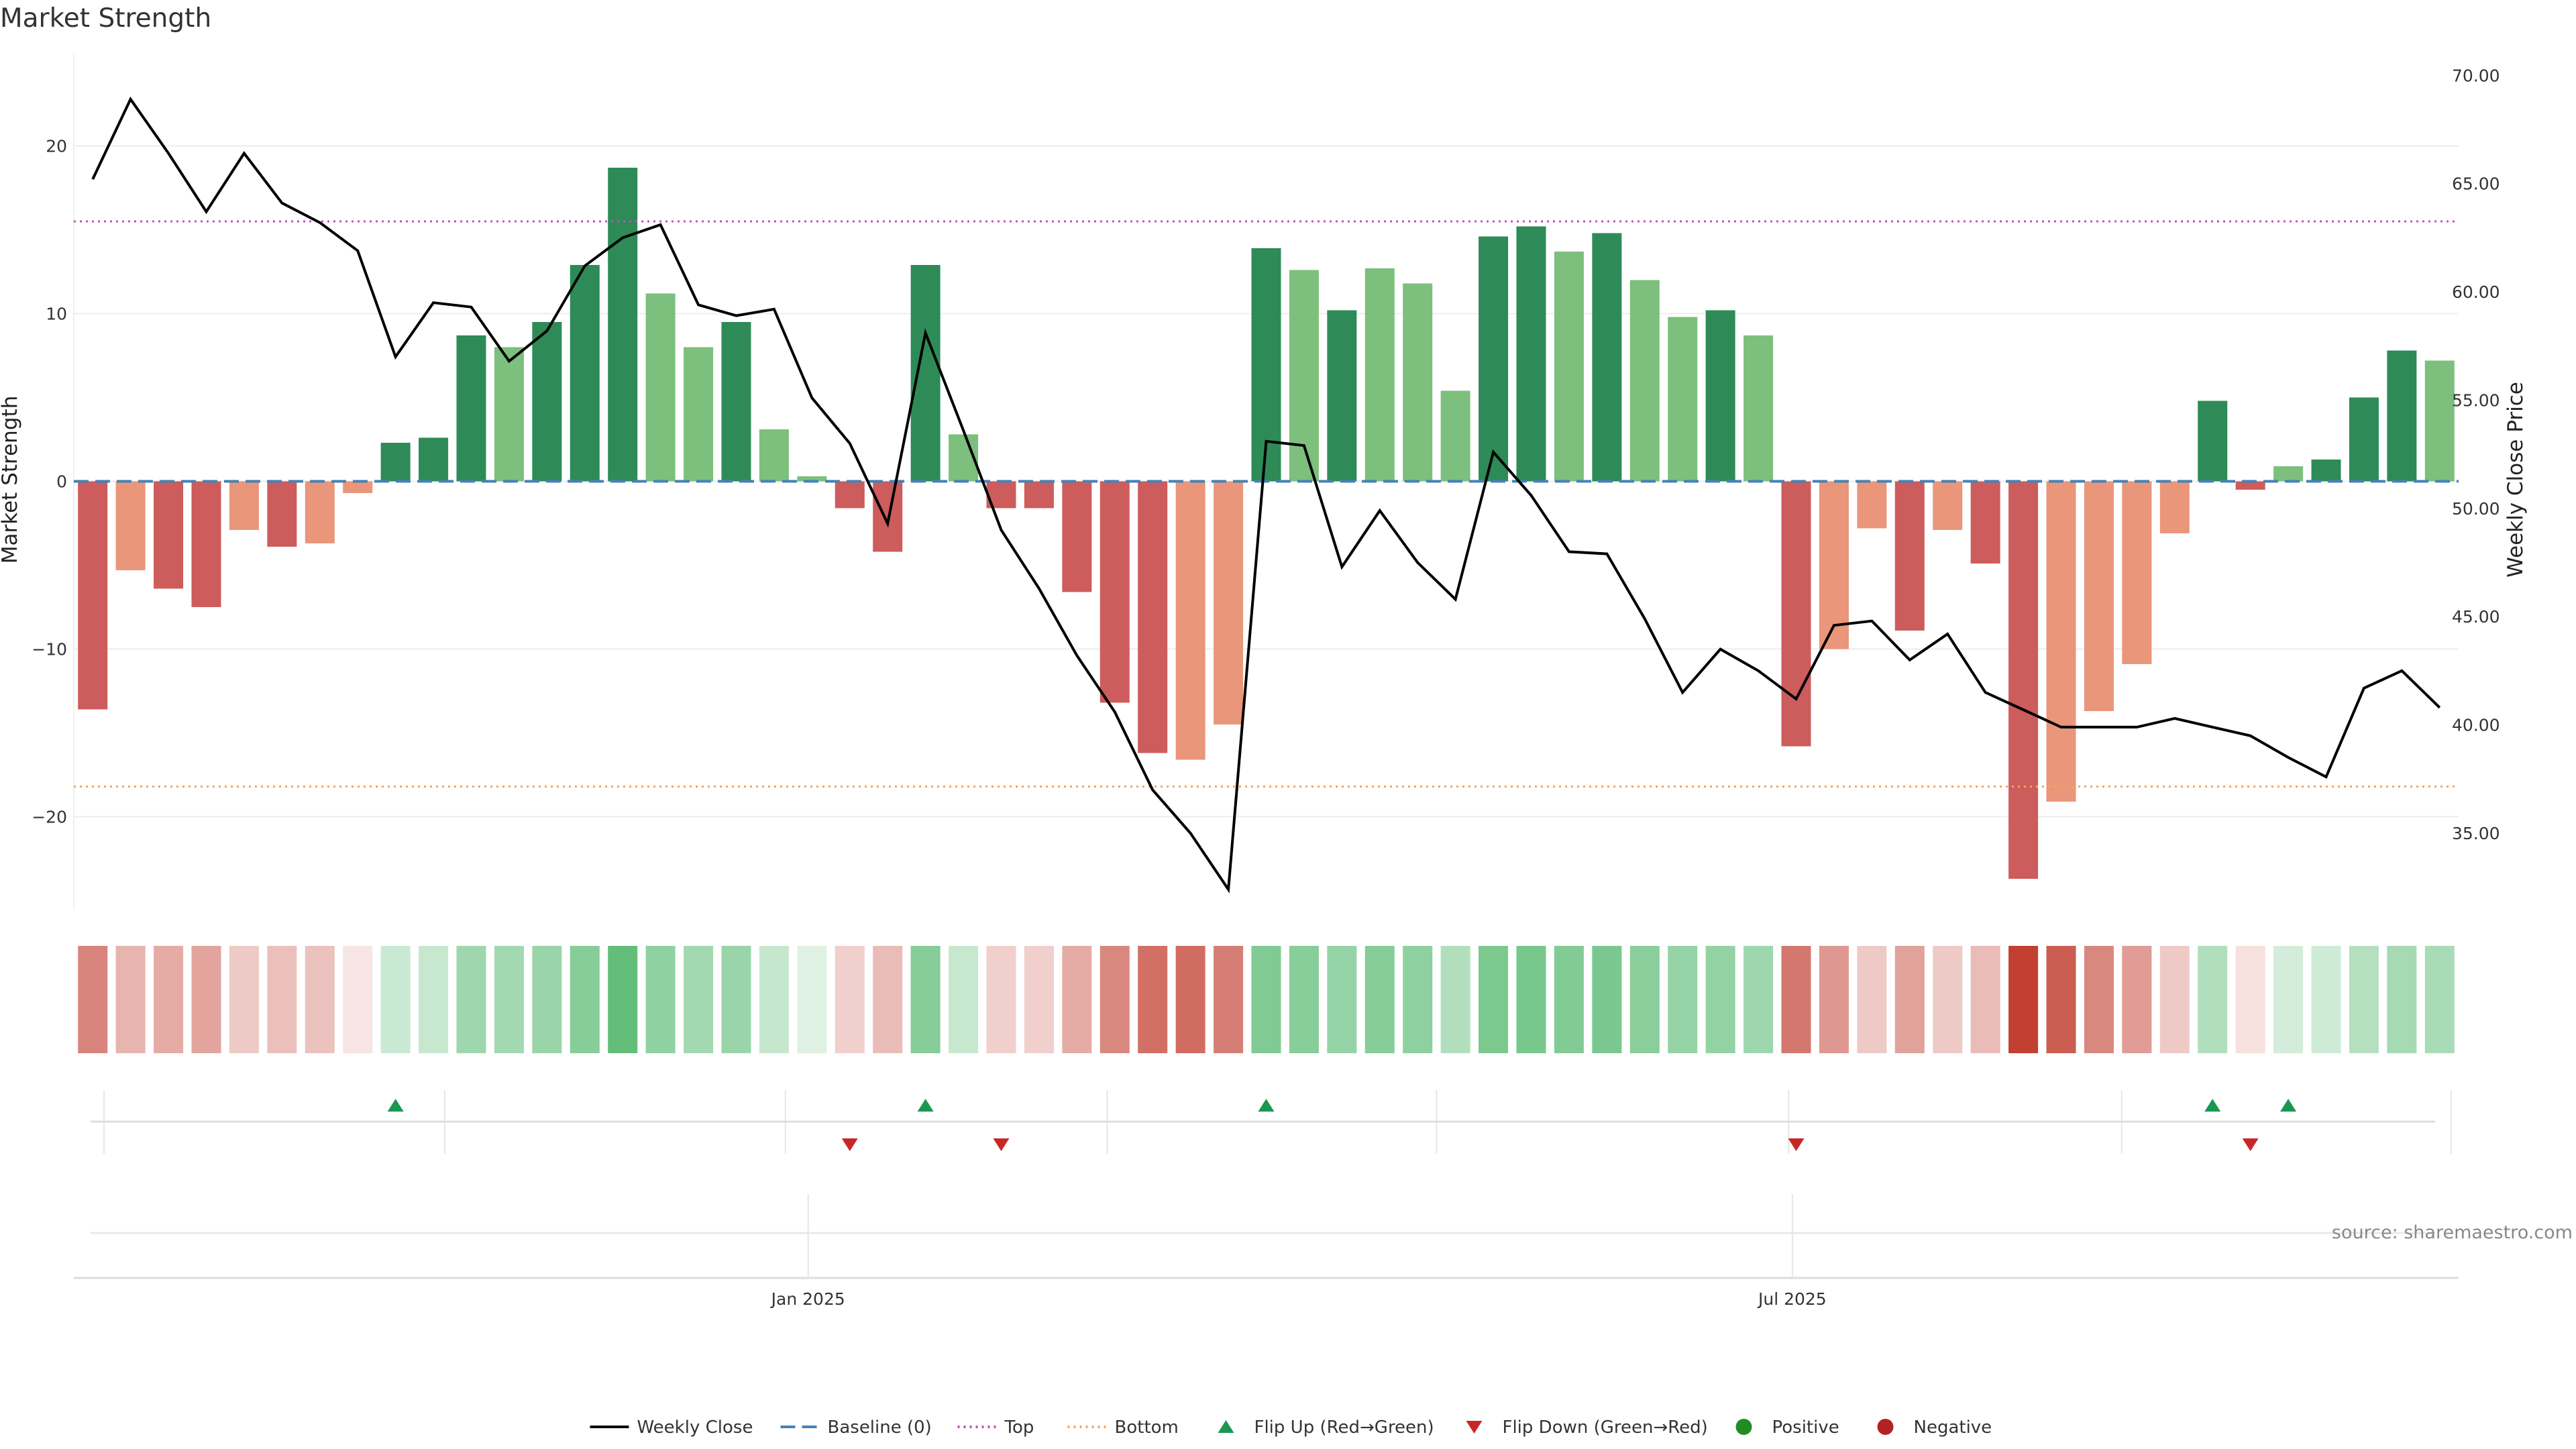 This screenshot has width=2576, height=1449. I want to click on right-tick-5: 45.00, so click(2476, 617).